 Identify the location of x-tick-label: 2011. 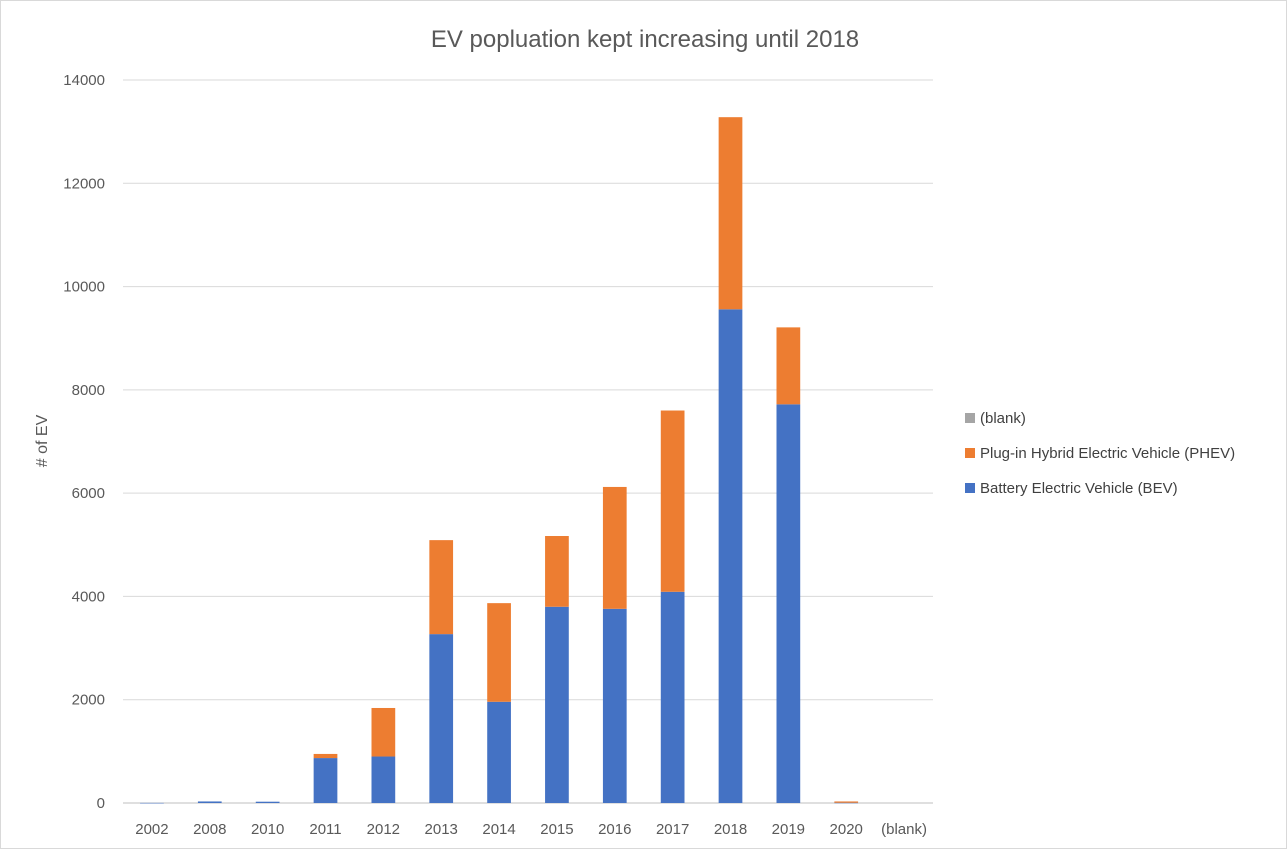
(325, 829).